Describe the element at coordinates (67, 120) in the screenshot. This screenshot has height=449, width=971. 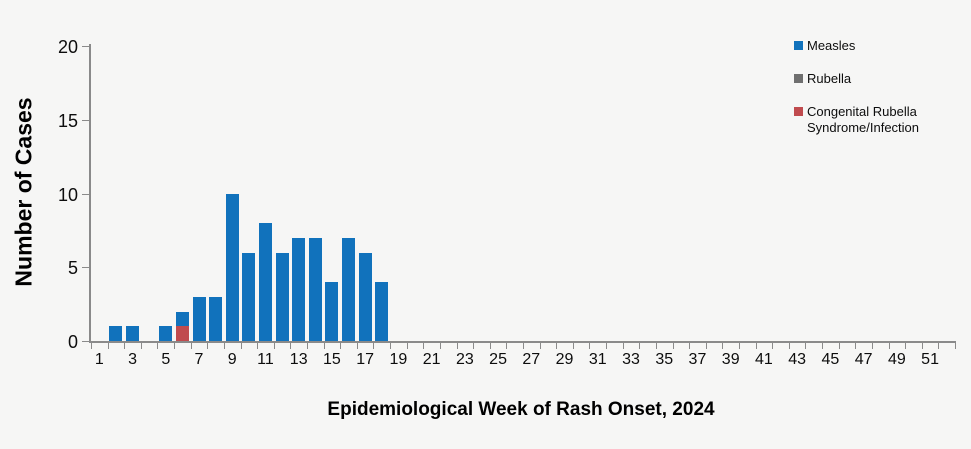
I see `y-tick-label: 15` at that location.